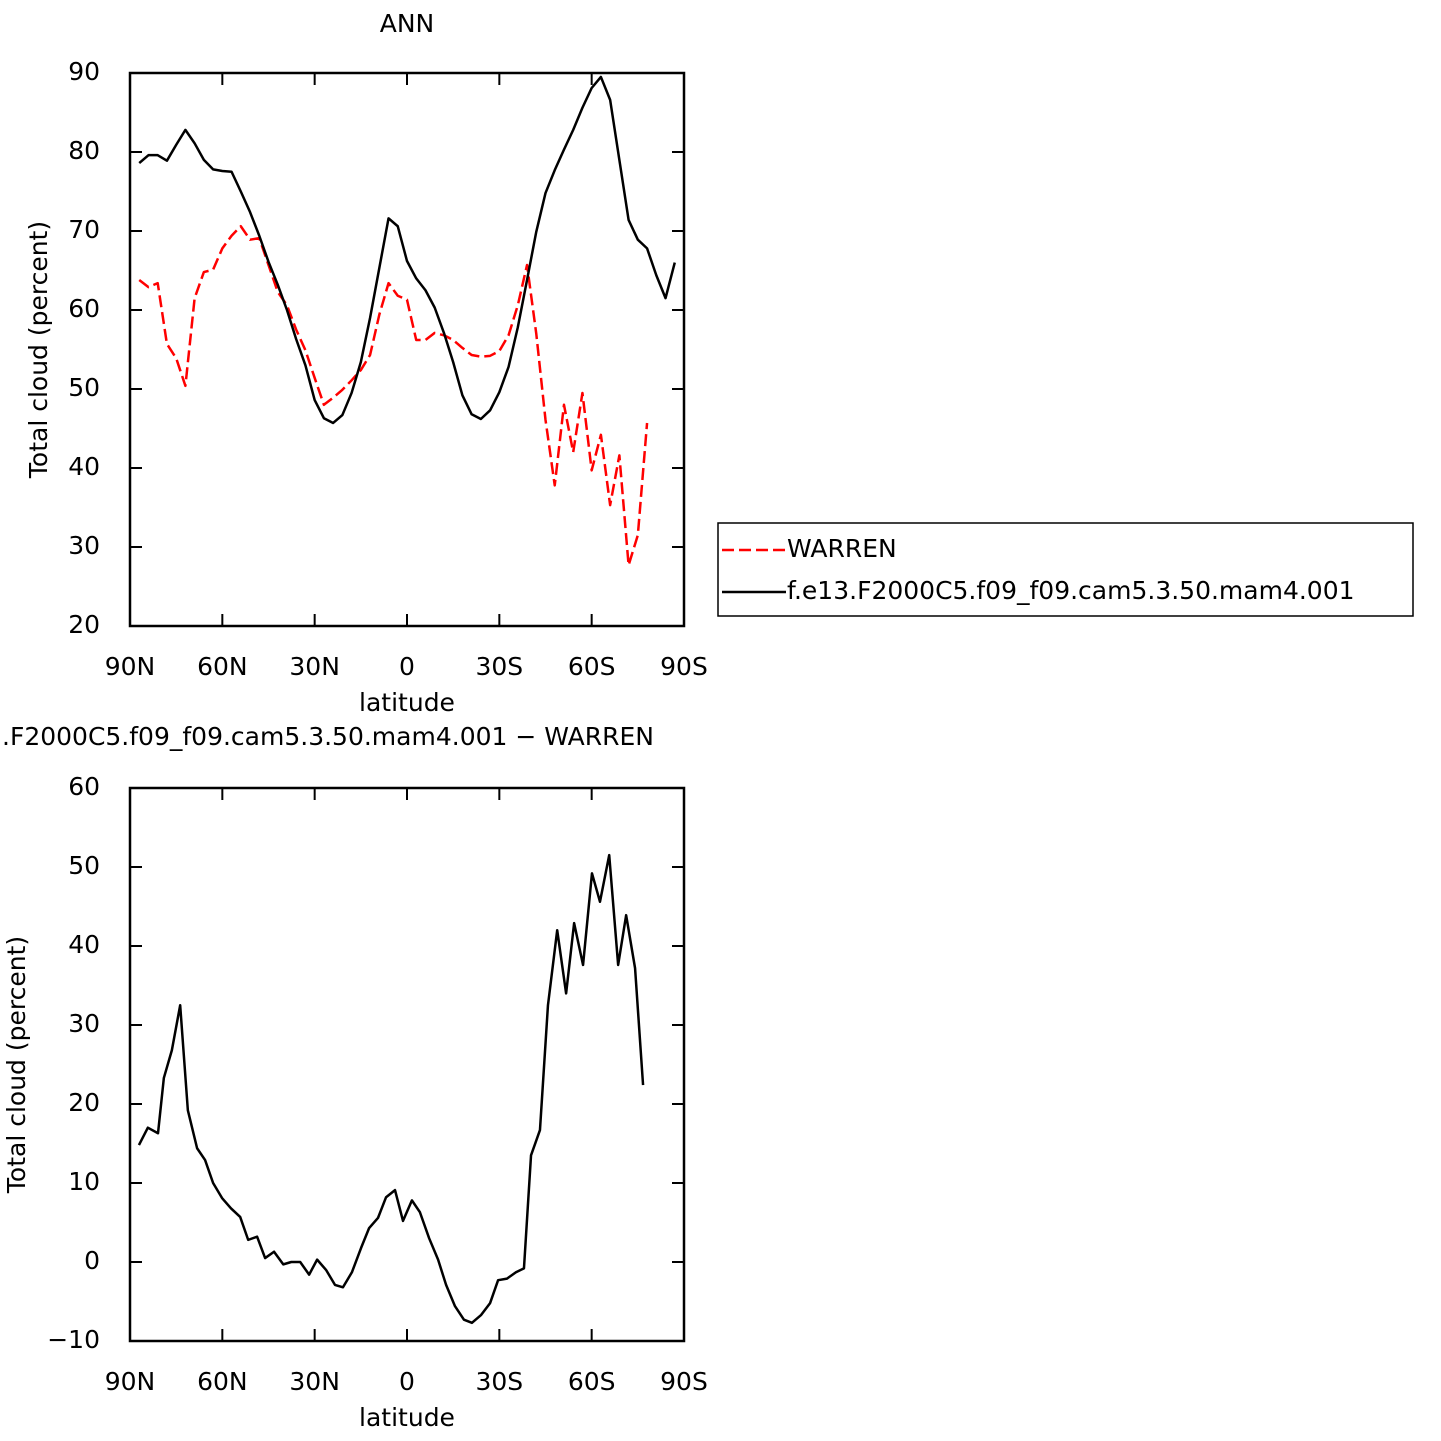 This screenshot has height=1441, width=1441. What do you see at coordinates (407, 23) in the screenshot?
I see `chart-title: ANN` at bounding box center [407, 23].